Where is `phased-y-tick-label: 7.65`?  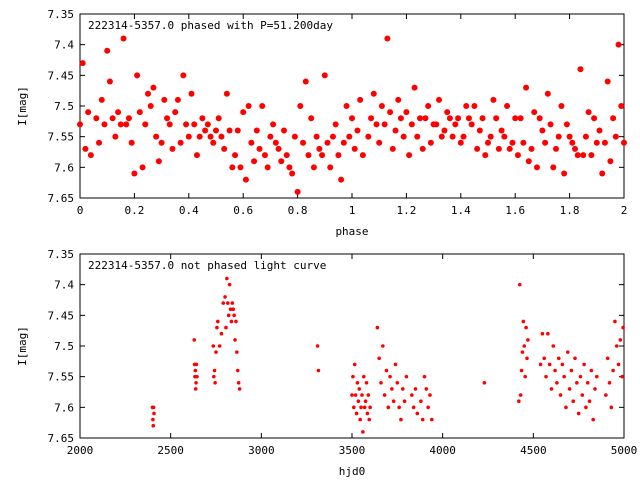
phased-y-tick-label: 7.65 is located at coordinates (61, 198).